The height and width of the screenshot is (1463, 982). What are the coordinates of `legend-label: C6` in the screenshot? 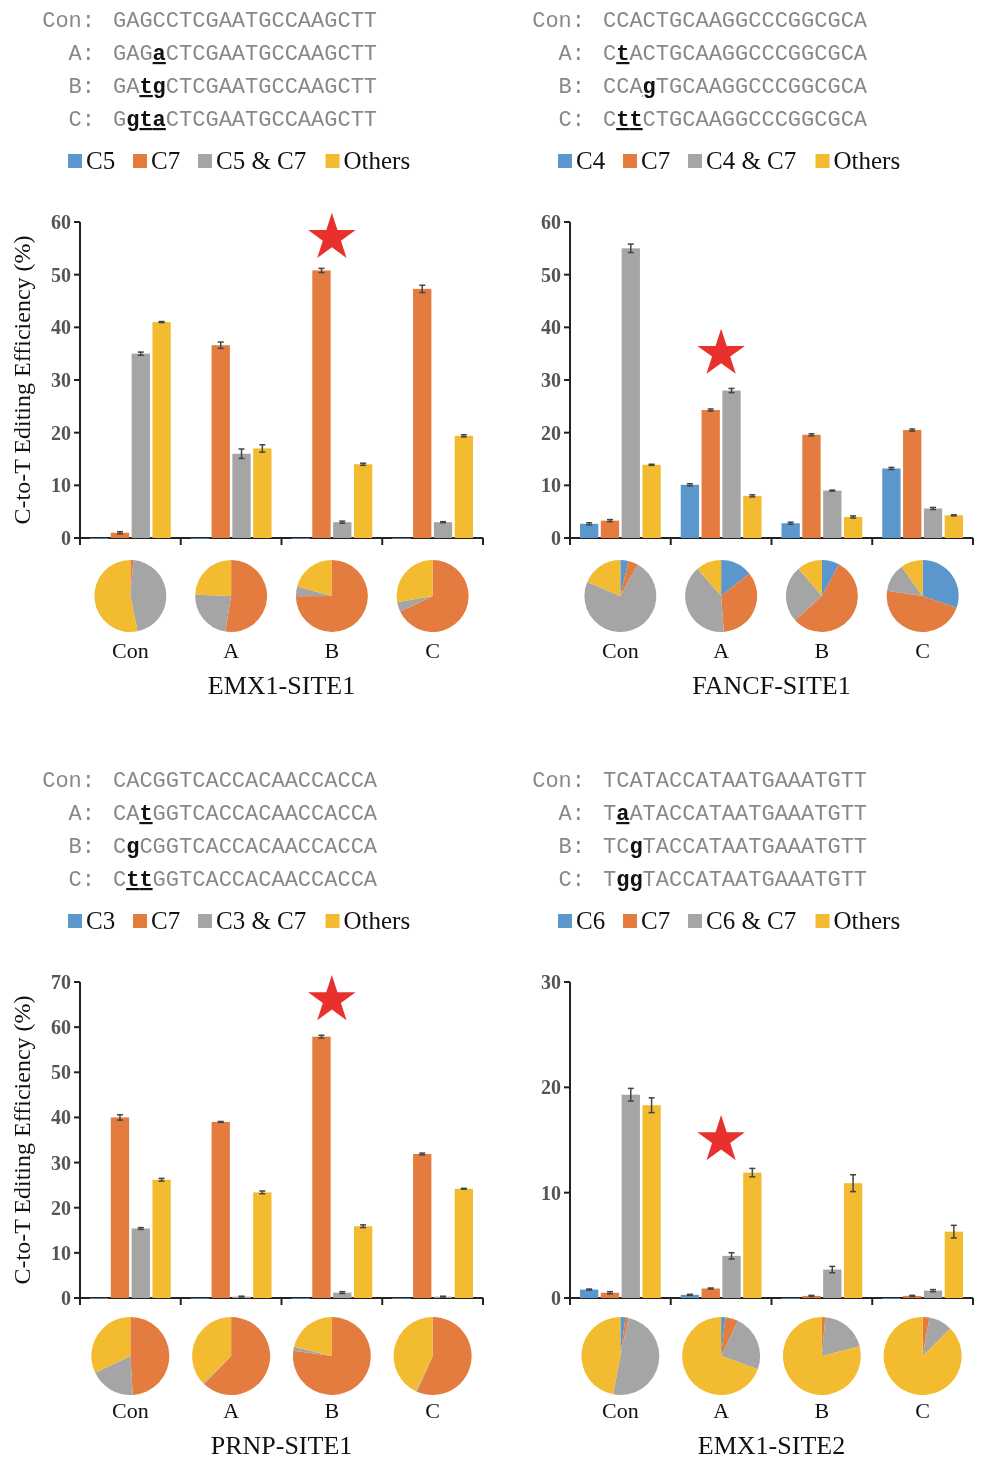 It's located at (591, 920).